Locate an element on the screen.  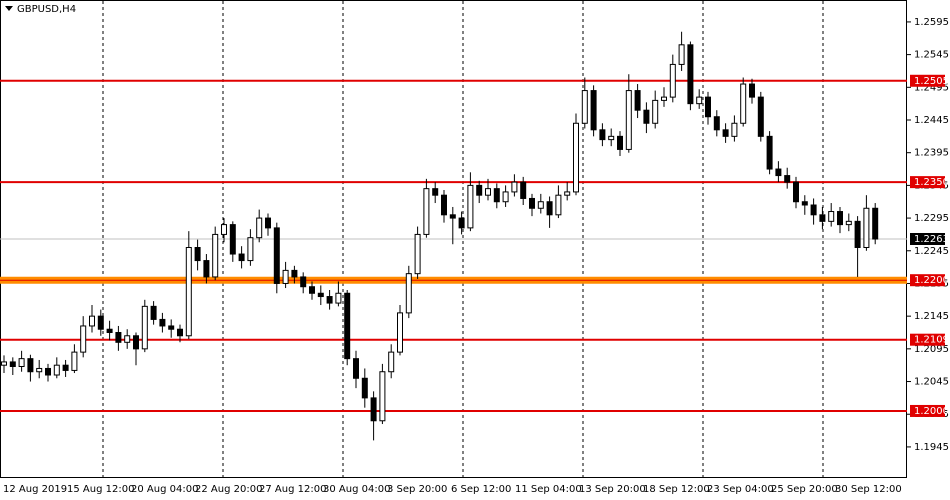
x-tick-label: 30 Aug 04:00 is located at coordinates (356, 489).